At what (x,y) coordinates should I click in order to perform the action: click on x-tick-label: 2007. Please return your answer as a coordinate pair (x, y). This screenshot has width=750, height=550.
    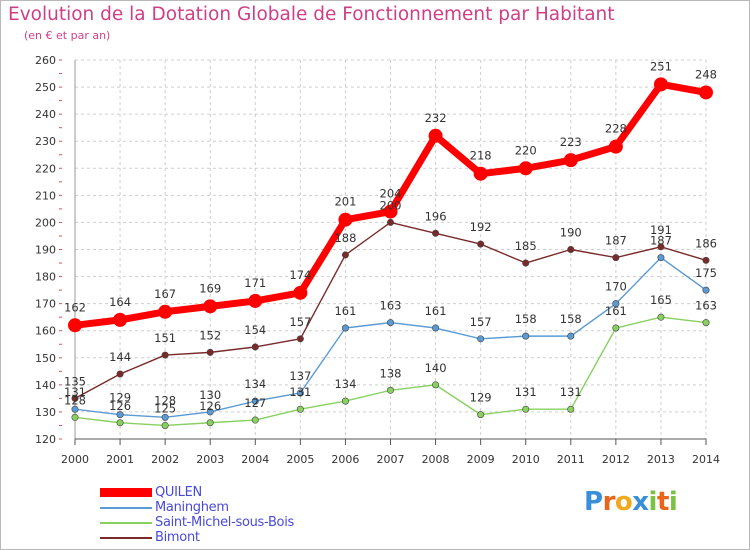
    Looking at the image, I should click on (391, 459).